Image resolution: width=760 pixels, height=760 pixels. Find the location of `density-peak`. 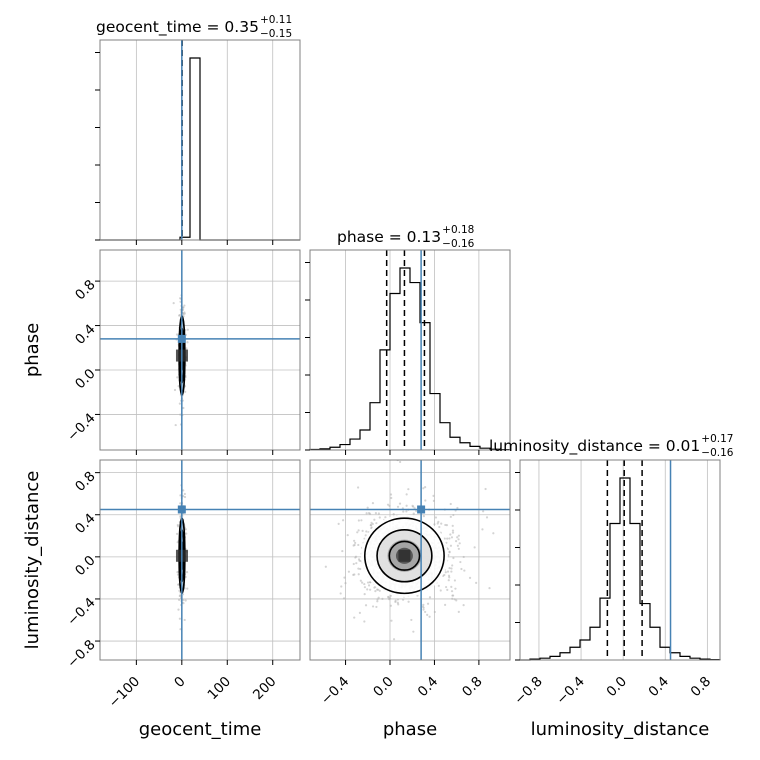

density-peak is located at coordinates (404, 555).